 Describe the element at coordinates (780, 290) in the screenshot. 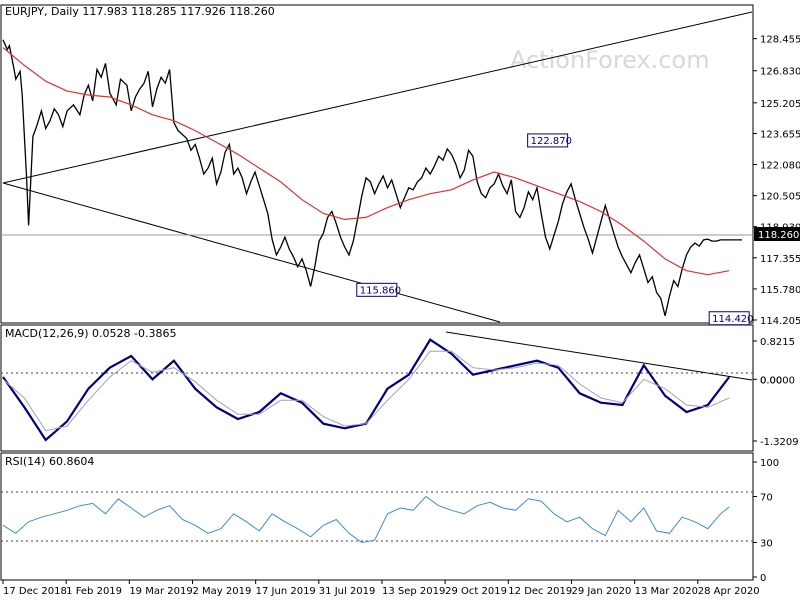

I see `y-tick-label: 115.780` at that location.